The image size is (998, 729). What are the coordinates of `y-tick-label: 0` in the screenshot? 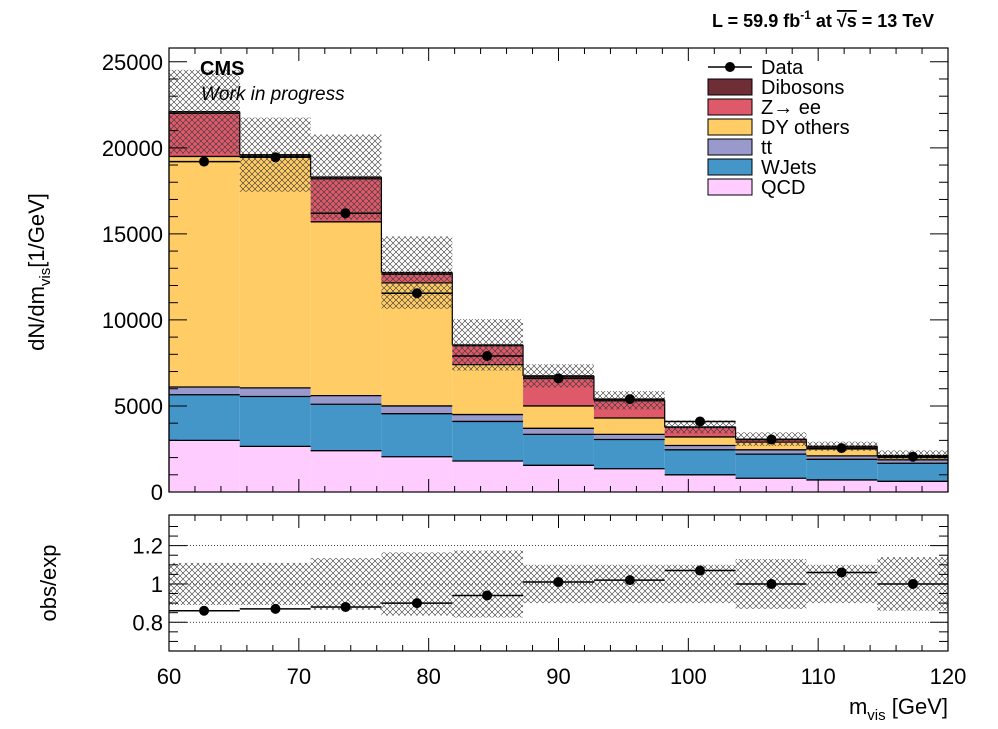 It's located at (157, 492).